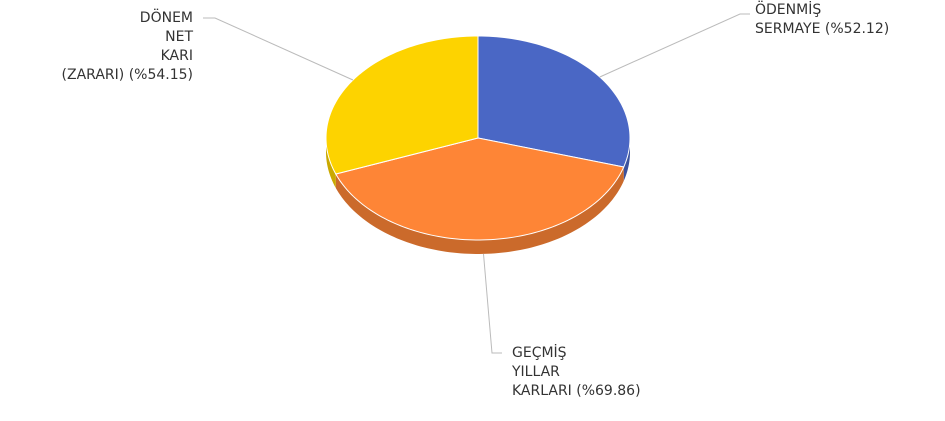 The width and height of the screenshot is (945, 421). I want to click on slice-label: ÖDENMİŞ, so click(788, 9).